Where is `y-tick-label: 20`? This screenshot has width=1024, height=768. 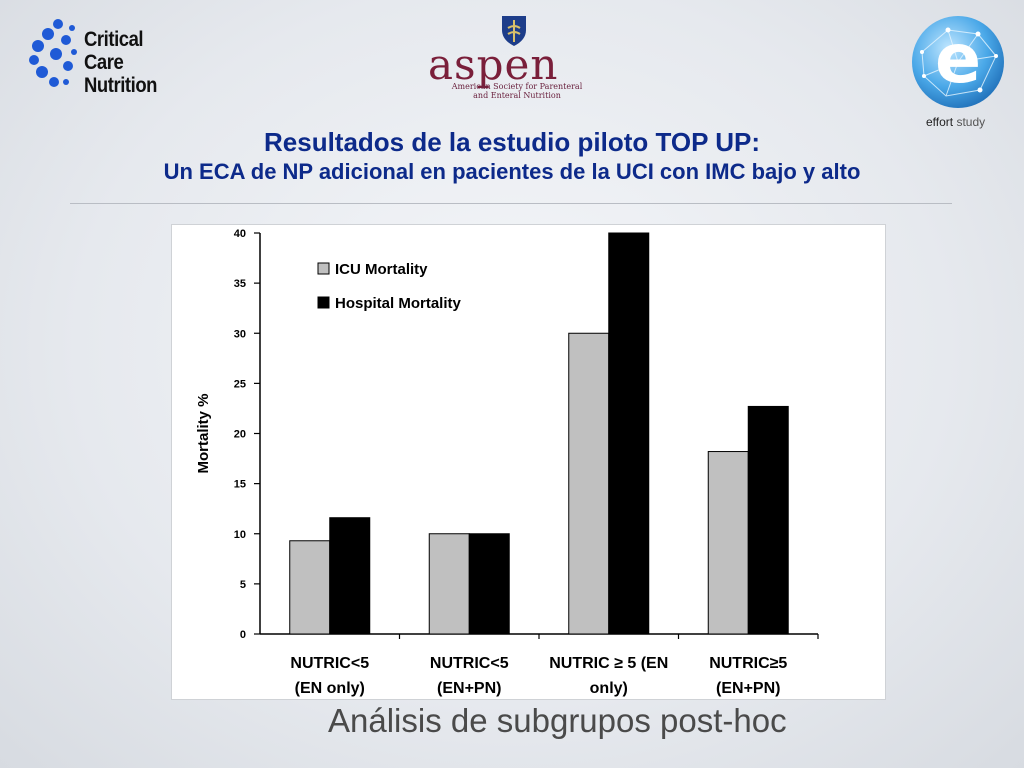
y-tick-label: 20 is located at coordinates (240, 435).